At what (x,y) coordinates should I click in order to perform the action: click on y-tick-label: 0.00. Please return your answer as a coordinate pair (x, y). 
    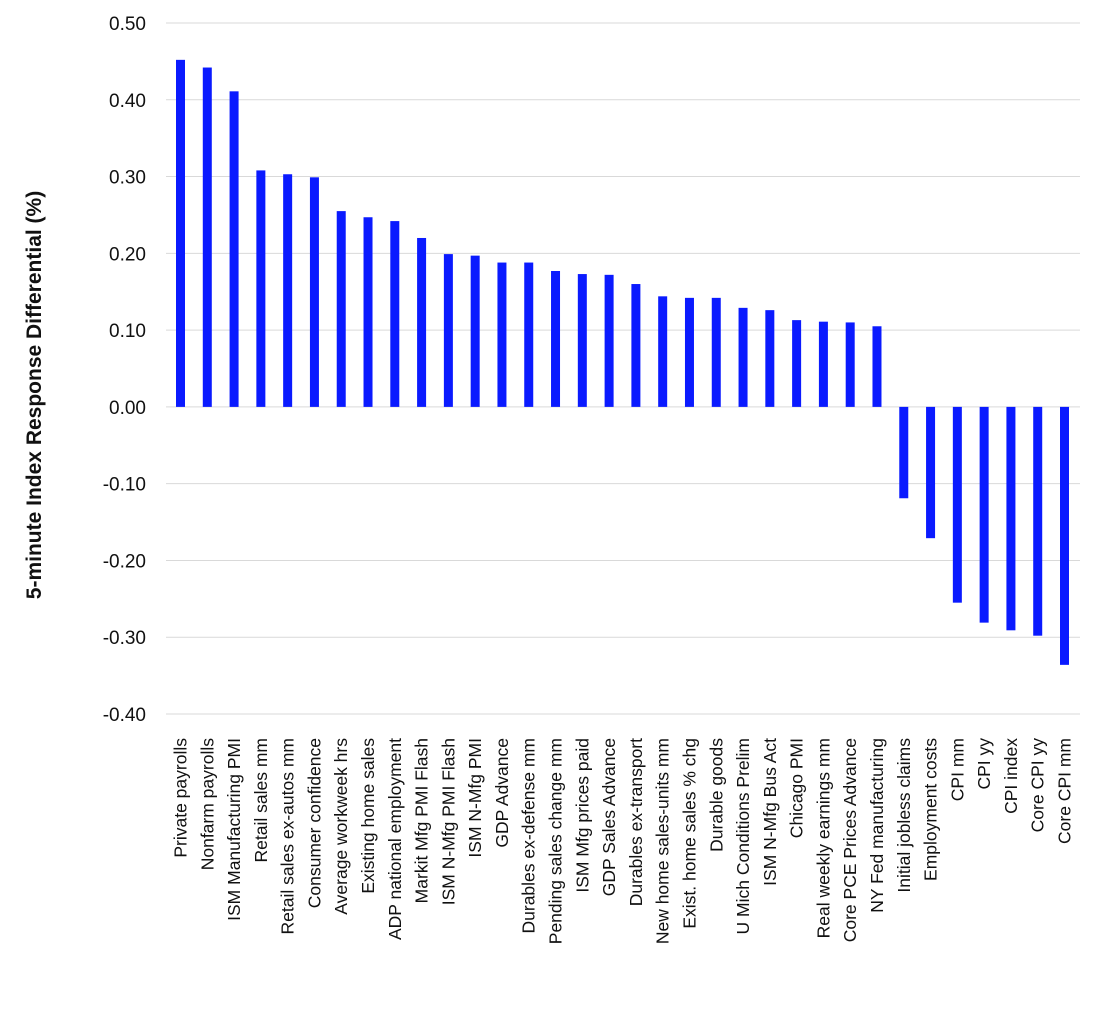
    Looking at the image, I should click on (127, 408).